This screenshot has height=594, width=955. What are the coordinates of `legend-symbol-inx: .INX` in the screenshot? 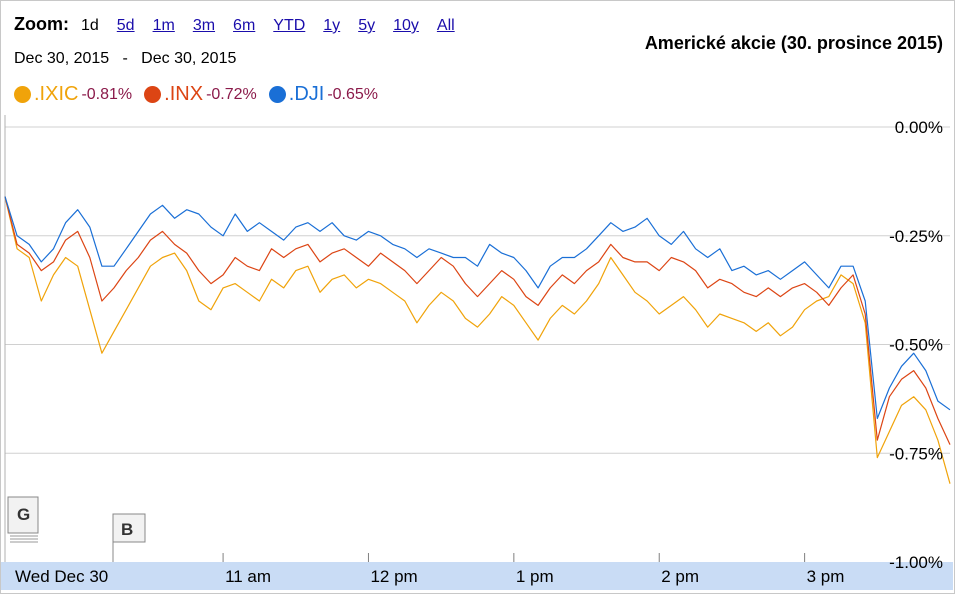 It's located at (184, 94).